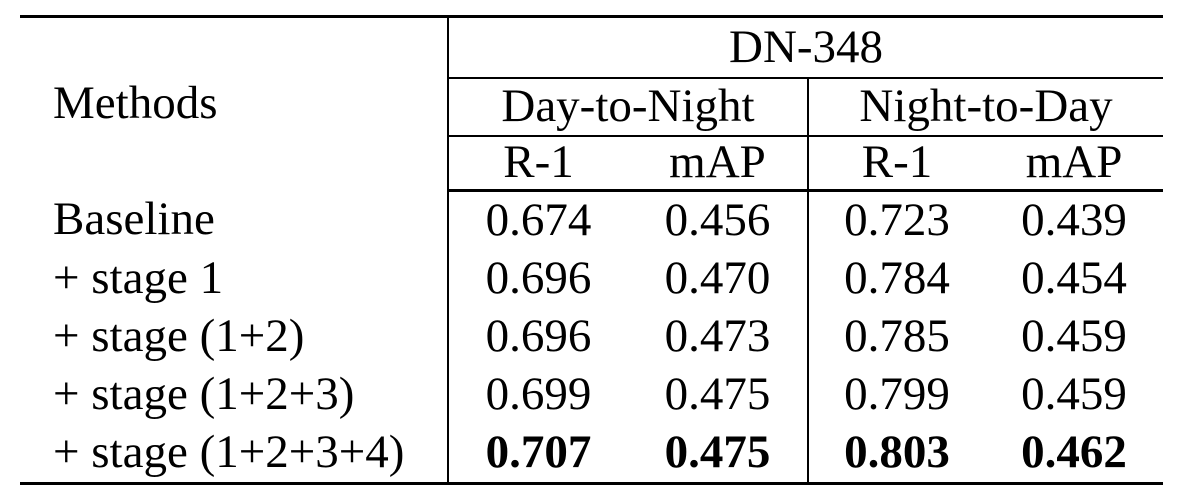 The image size is (1184, 497). I want to click on subgroup-header-day-to-night: Day-to-Night, so click(628, 107).